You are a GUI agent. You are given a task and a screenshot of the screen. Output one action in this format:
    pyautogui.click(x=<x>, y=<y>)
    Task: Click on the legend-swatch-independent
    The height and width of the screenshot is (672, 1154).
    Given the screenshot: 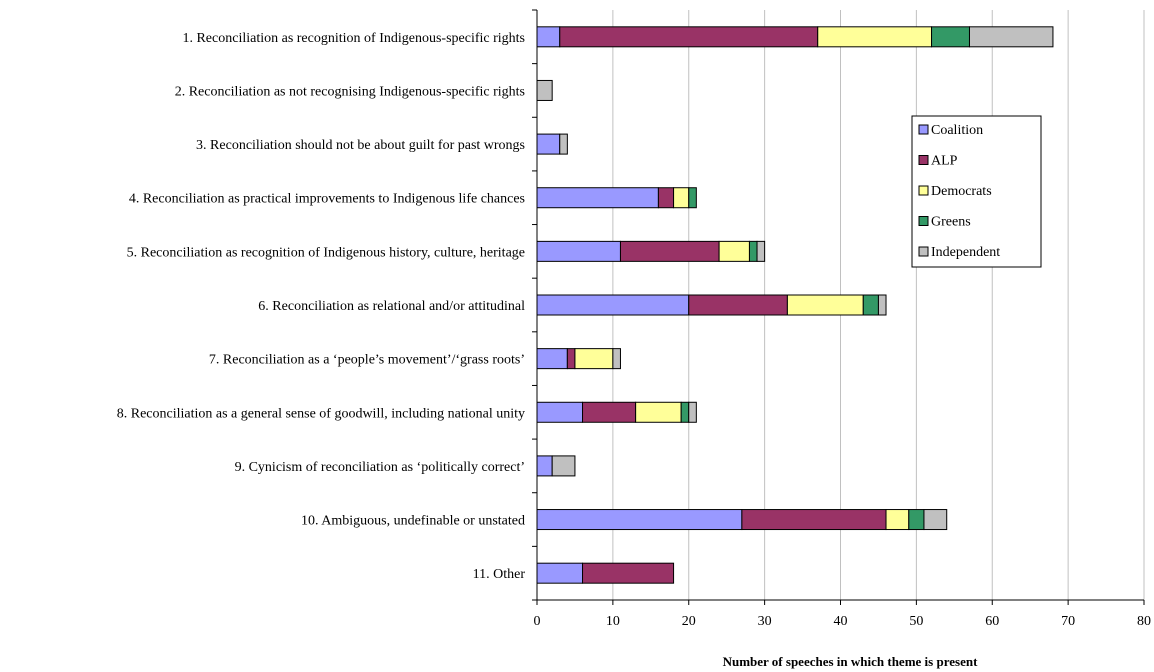 What is the action you would take?
    pyautogui.click(x=923, y=251)
    